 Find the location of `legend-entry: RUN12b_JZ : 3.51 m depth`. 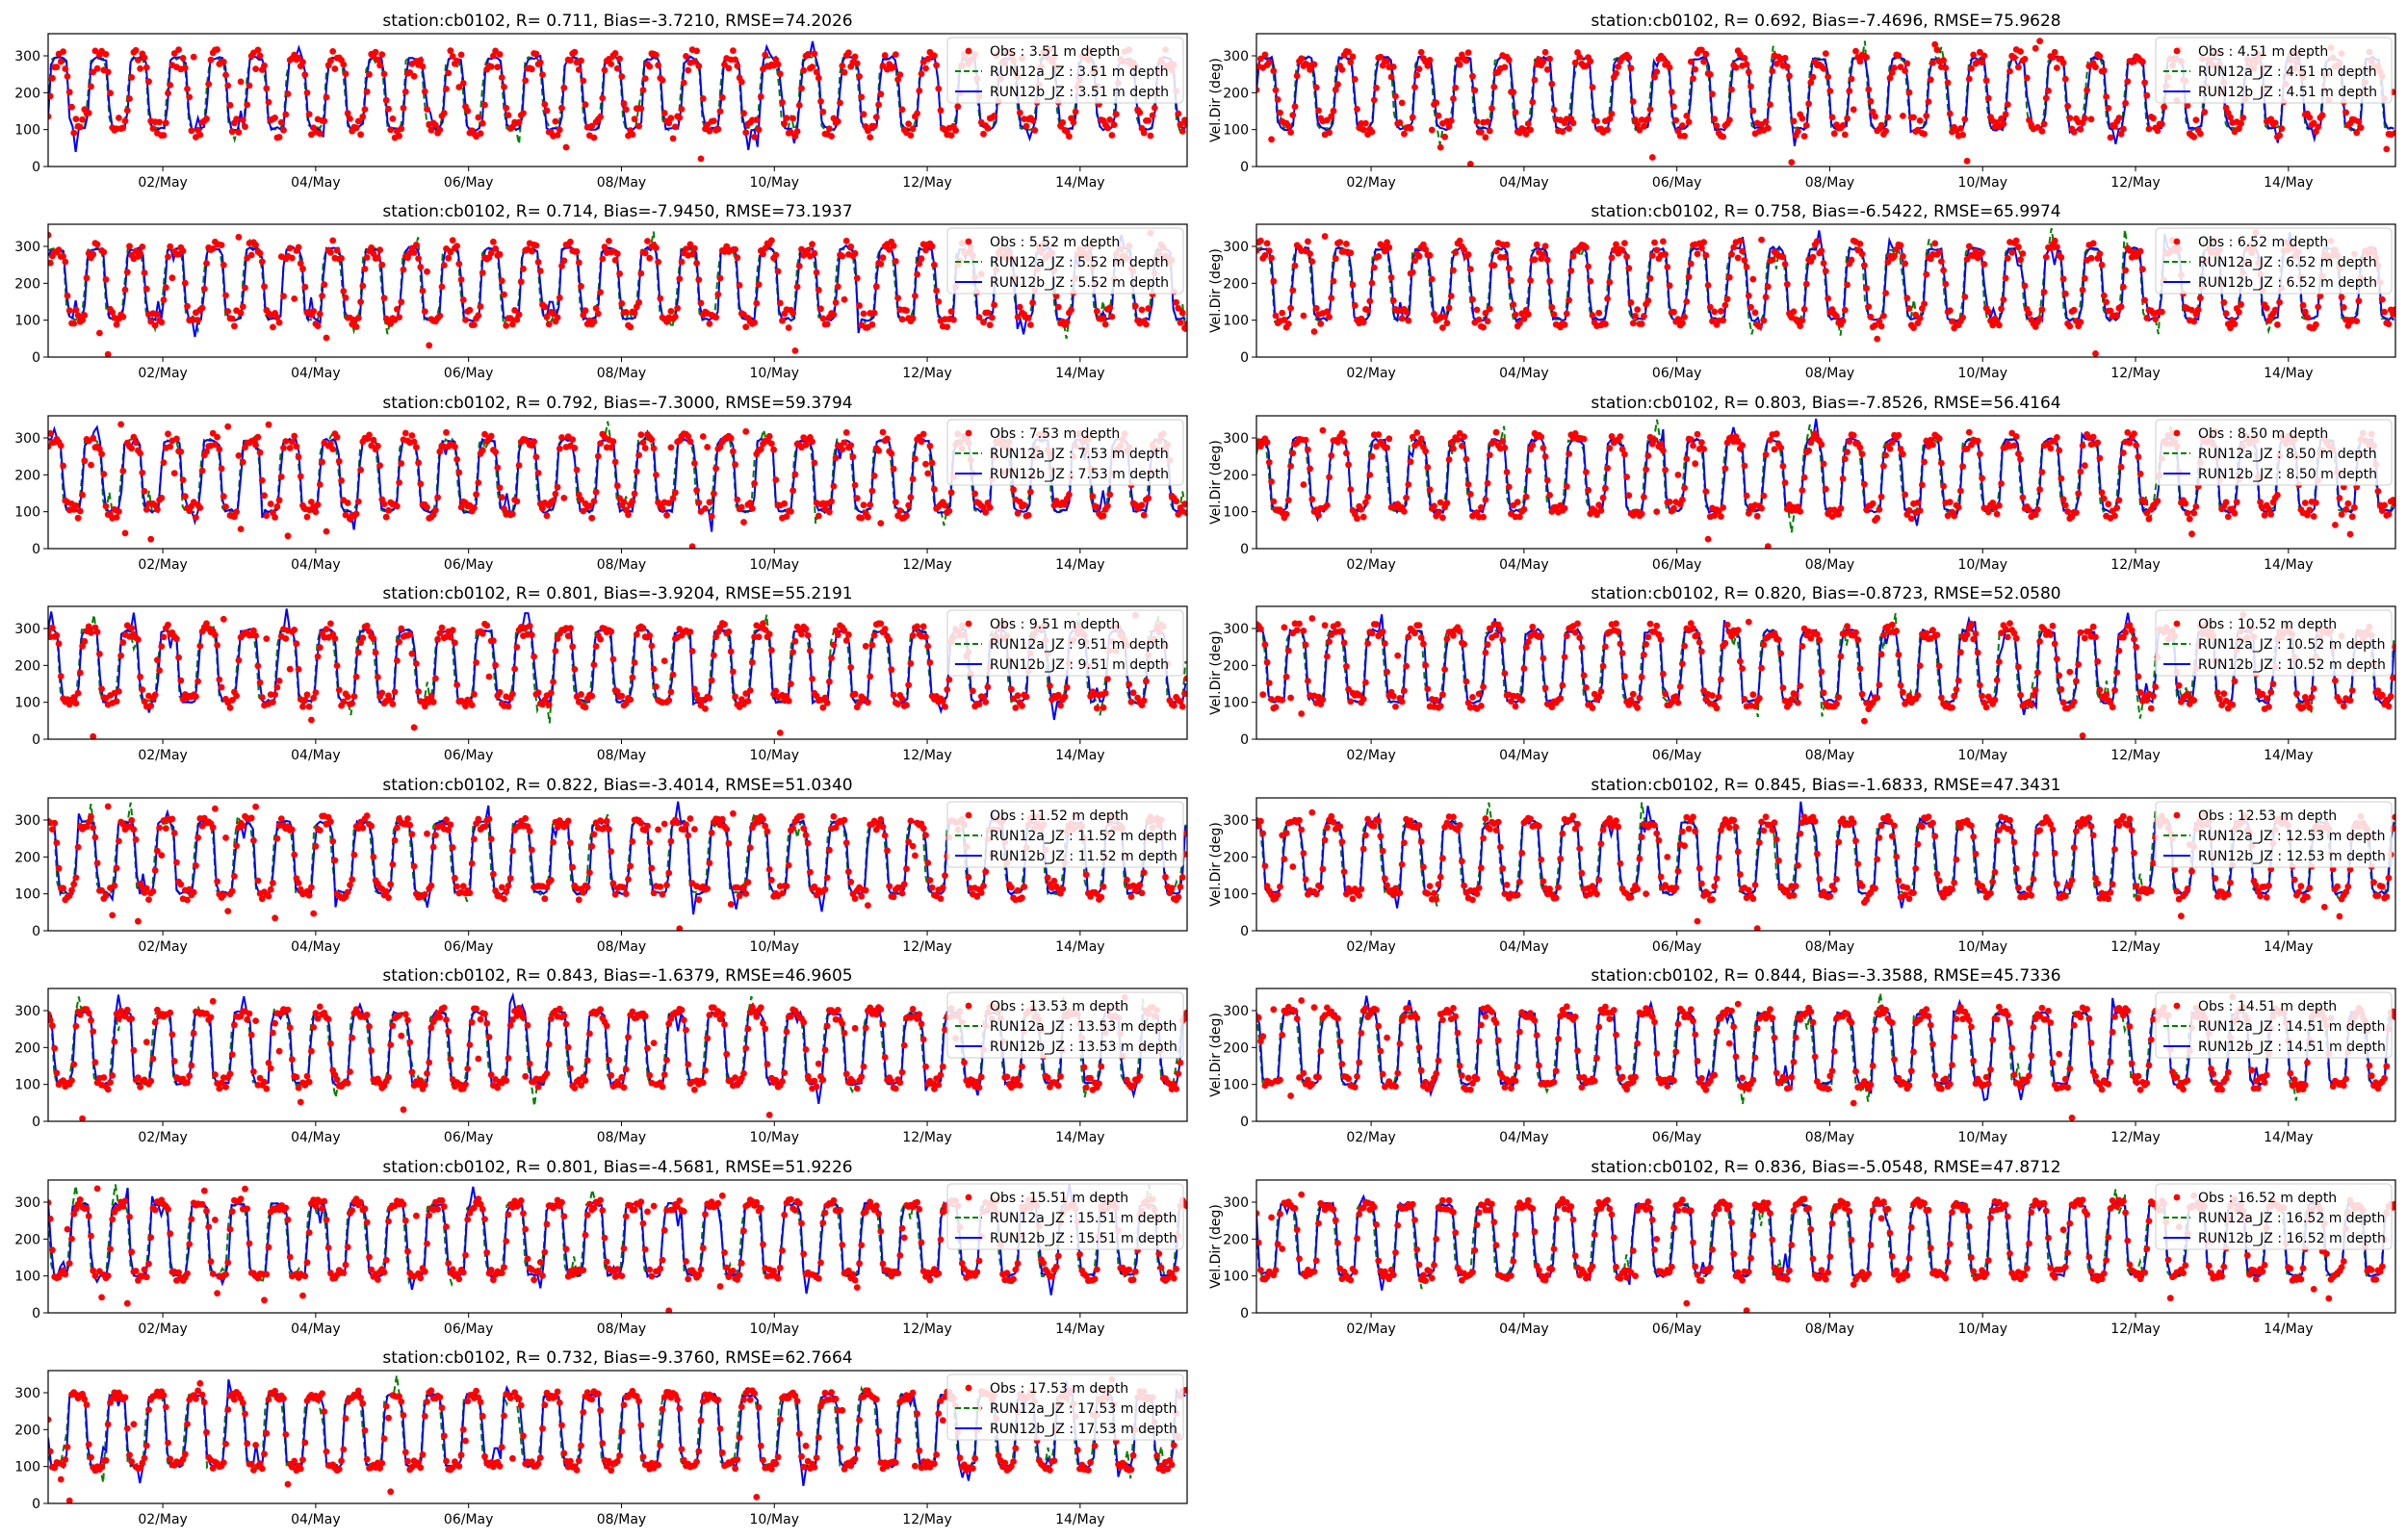

legend-entry: RUN12b_JZ : 3.51 m depth is located at coordinates (1079, 92).